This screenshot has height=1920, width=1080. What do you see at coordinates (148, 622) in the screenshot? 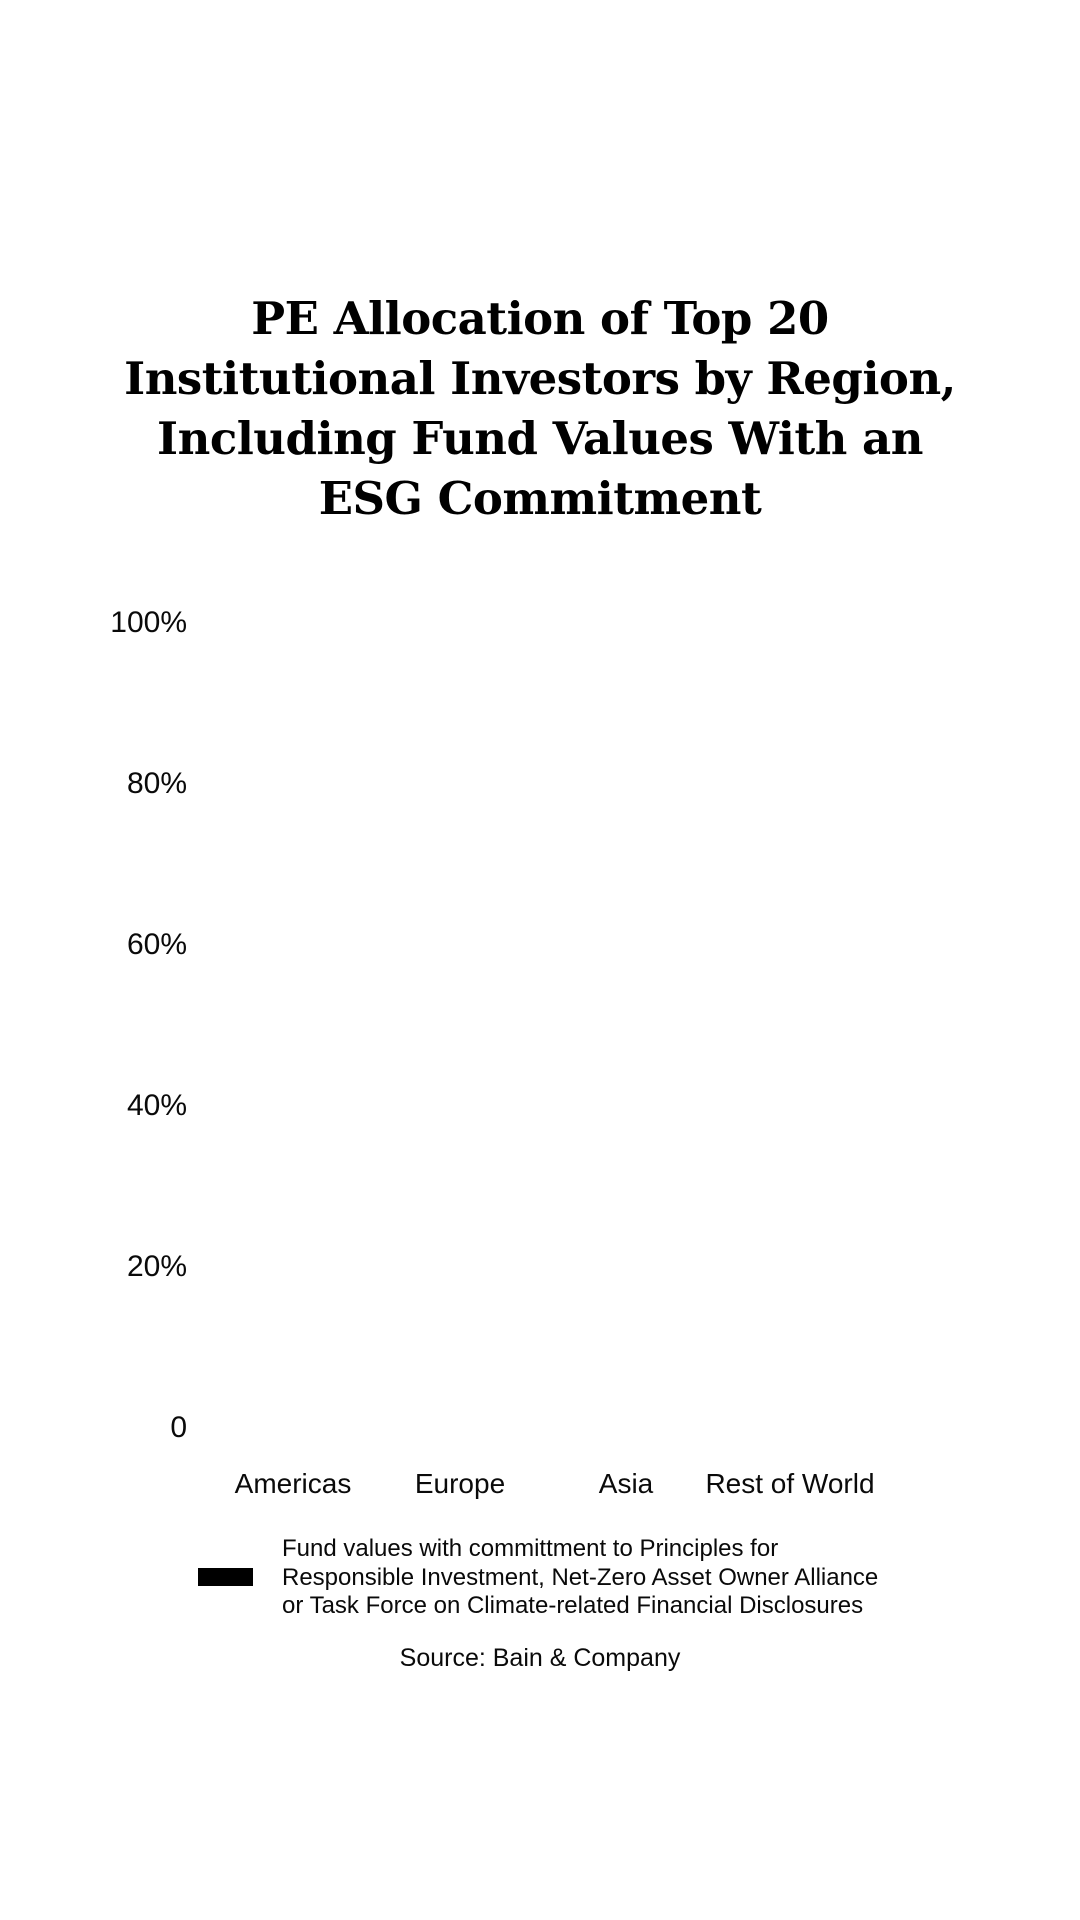
I see `y-tick-label-100: 100%` at bounding box center [148, 622].